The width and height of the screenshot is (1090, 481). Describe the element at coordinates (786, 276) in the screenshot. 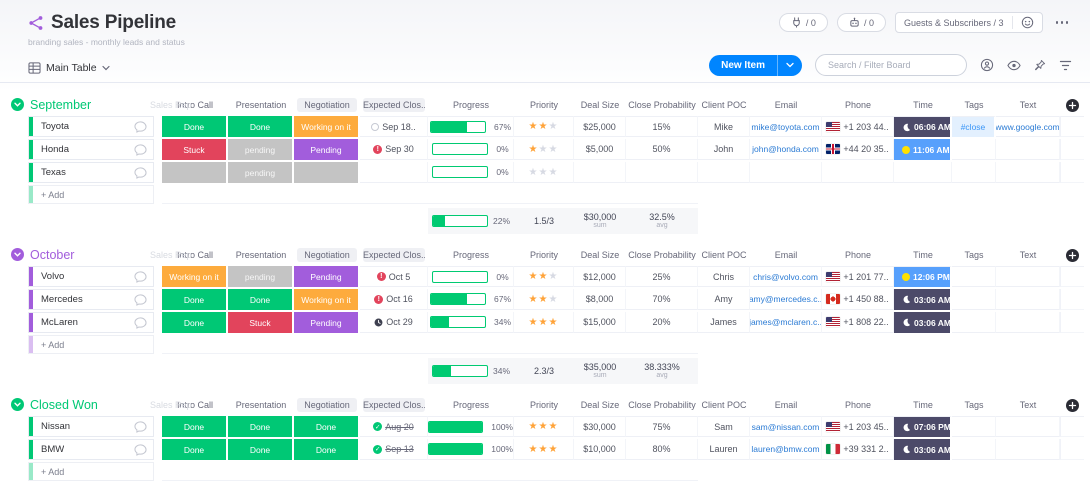

I see `email-cell: chris@volvo.com` at that location.